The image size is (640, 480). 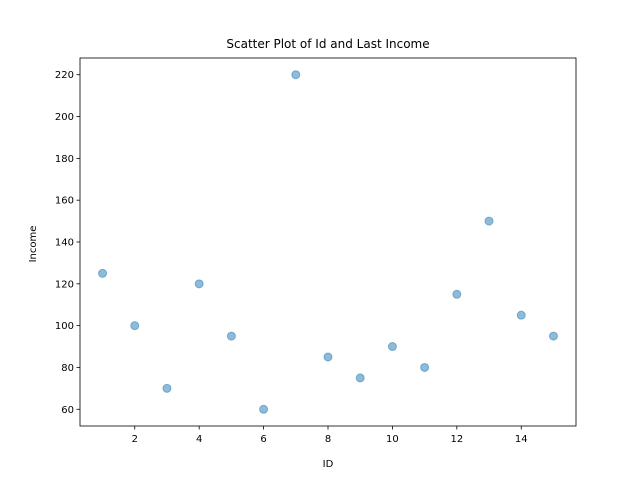 I want to click on y-tick-label: 220, so click(x=64, y=75).